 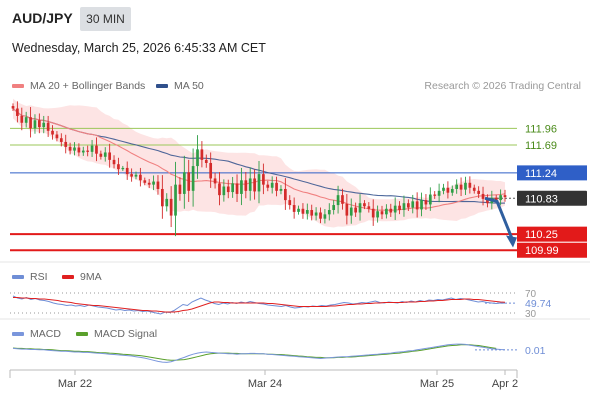 I want to click on rsi-ma-legend-label: 9MA, so click(x=91, y=277).